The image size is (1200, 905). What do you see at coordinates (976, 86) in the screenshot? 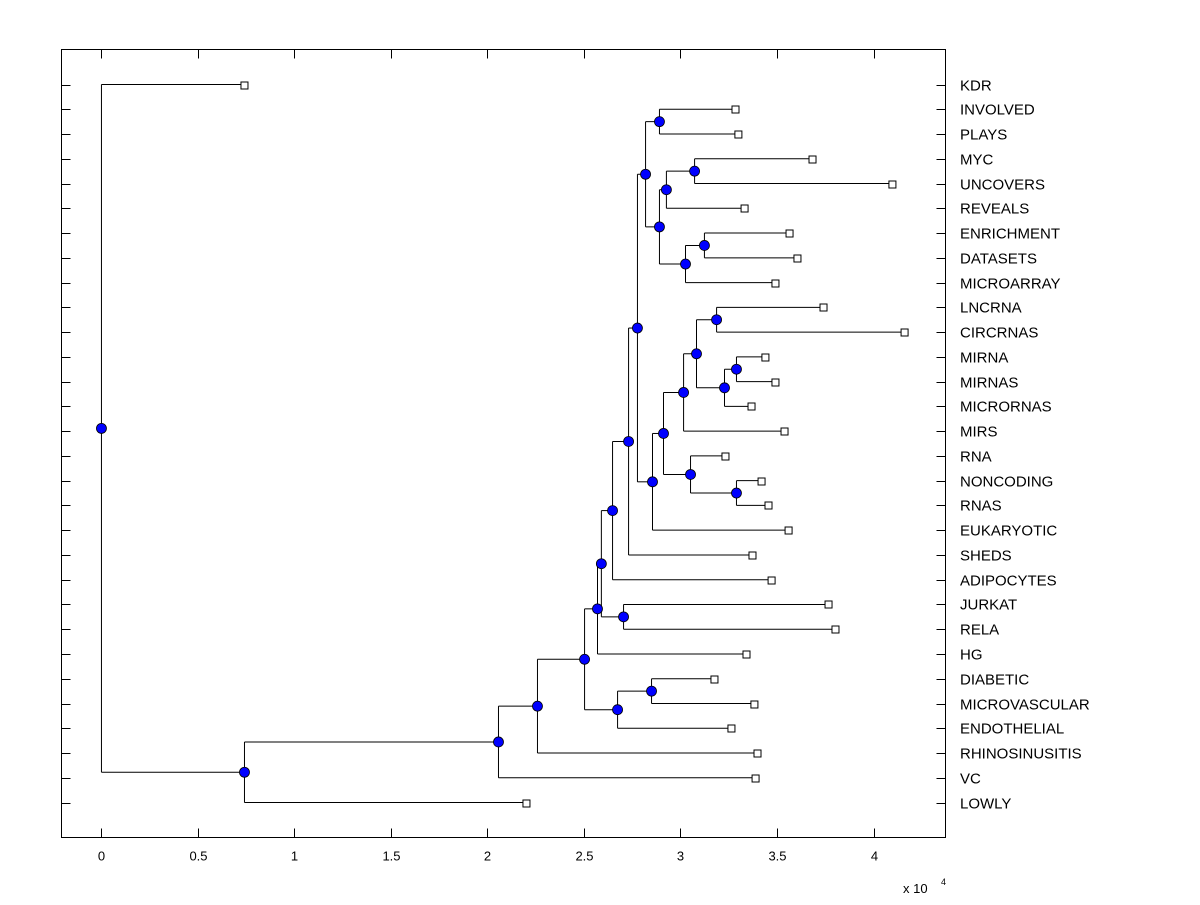
I see `leaf-label-kdr: KDR` at bounding box center [976, 86].